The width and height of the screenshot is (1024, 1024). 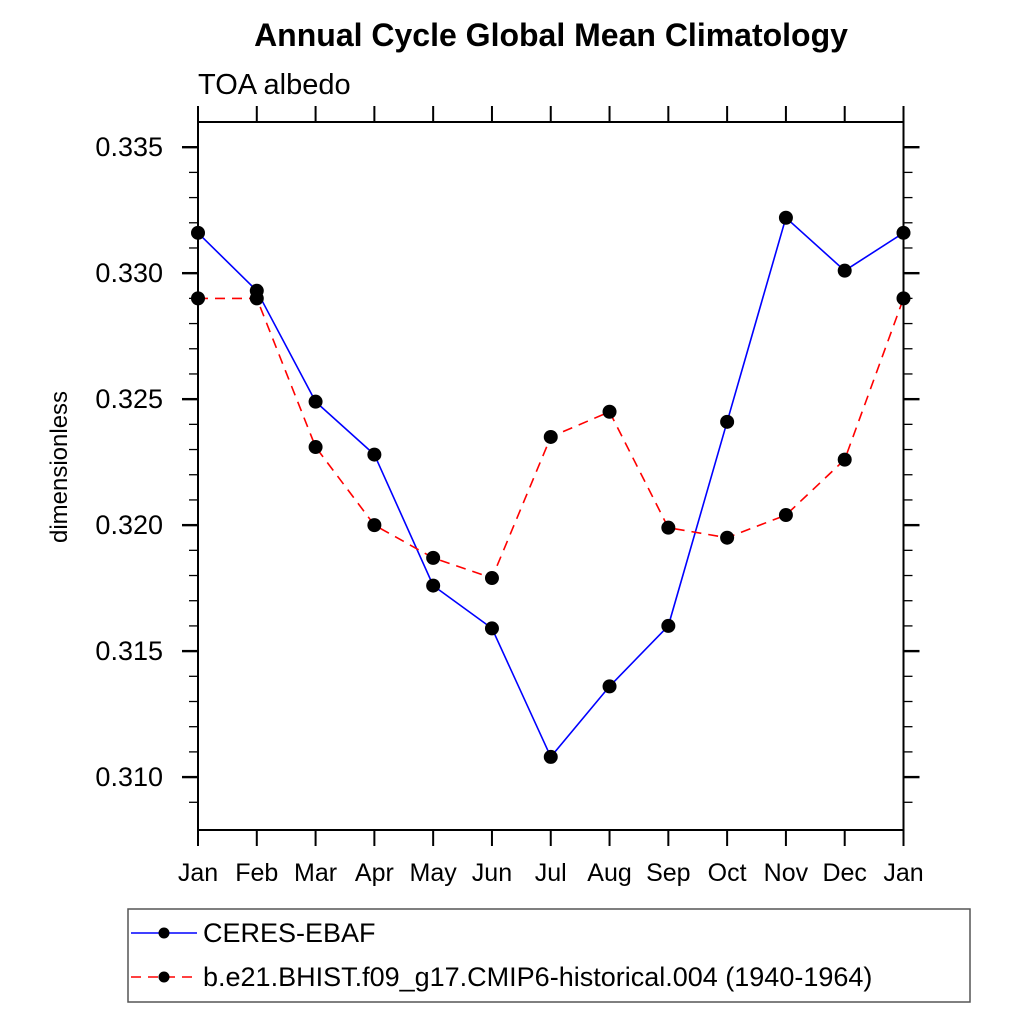 What do you see at coordinates (551, 35) in the screenshot?
I see `chart-title: Annual Cycle Global Mean Climatology` at bounding box center [551, 35].